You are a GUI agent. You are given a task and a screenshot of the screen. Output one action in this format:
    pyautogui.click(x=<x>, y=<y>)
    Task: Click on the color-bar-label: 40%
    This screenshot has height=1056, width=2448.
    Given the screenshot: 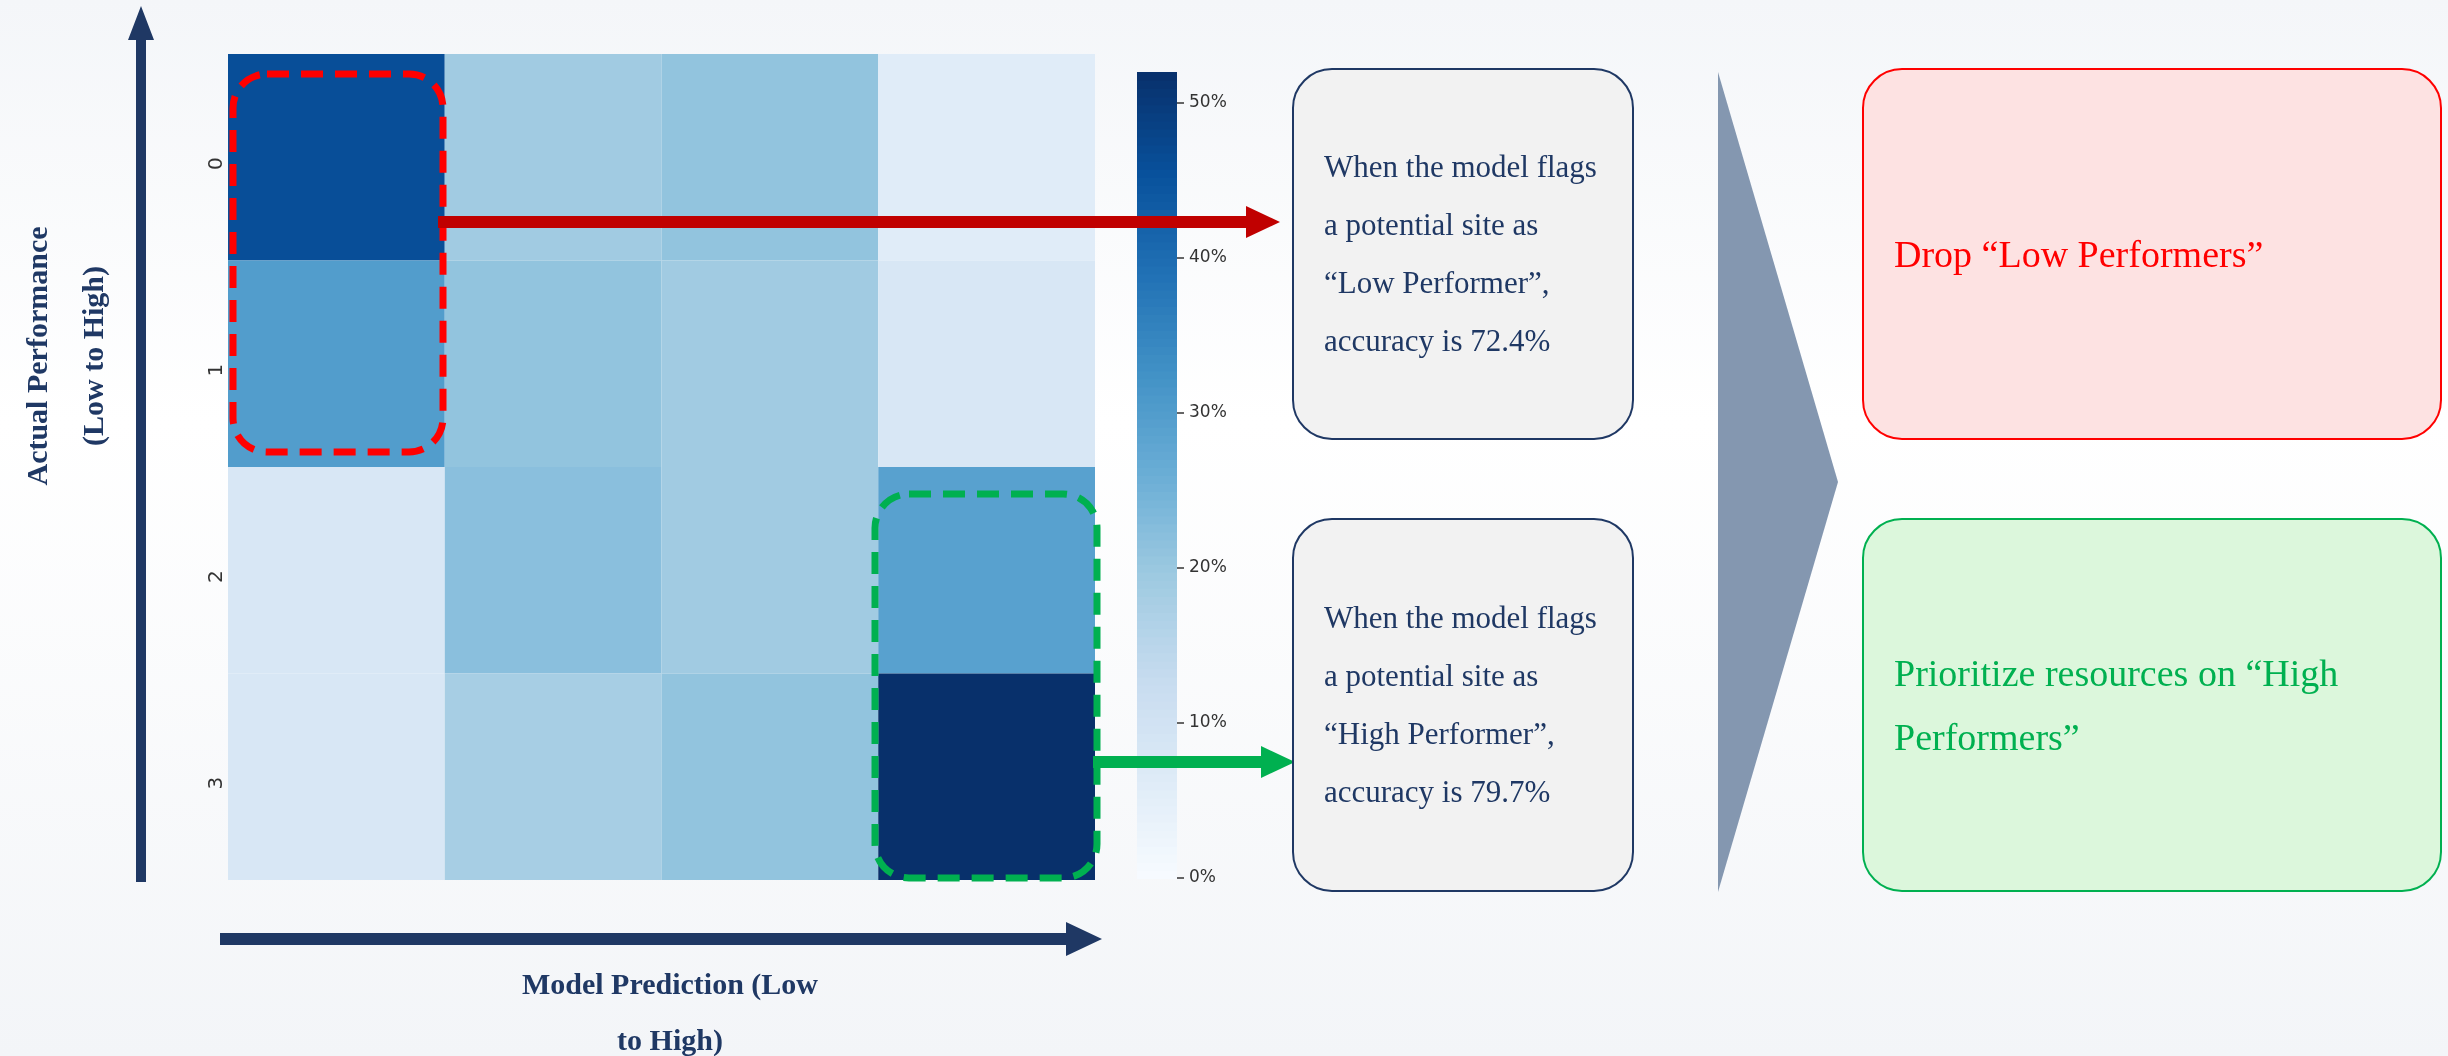 What is the action you would take?
    pyautogui.click(x=1208, y=256)
    